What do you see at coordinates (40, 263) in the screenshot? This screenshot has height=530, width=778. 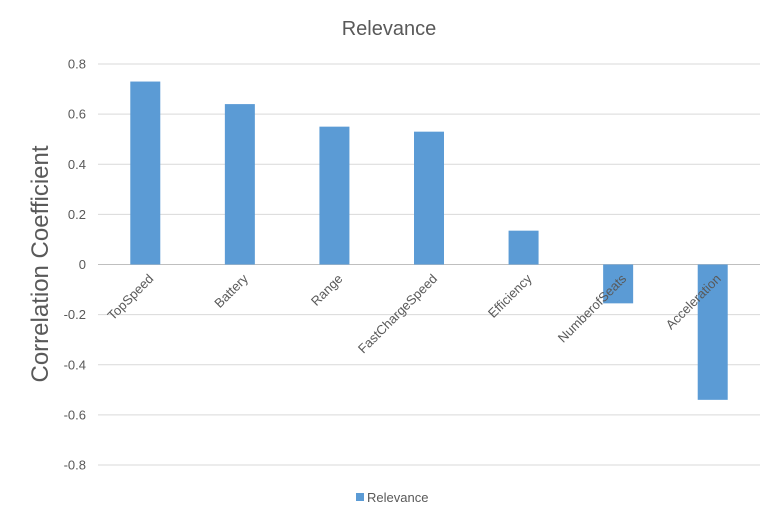 I see `y-axis-label: Correlation Coefficient` at bounding box center [40, 263].